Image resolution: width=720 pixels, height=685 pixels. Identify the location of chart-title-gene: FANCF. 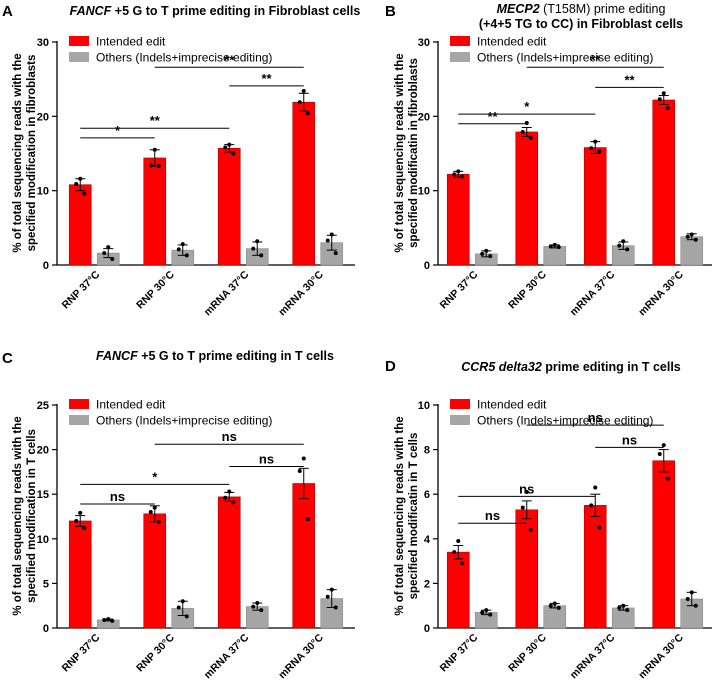
(91, 11).